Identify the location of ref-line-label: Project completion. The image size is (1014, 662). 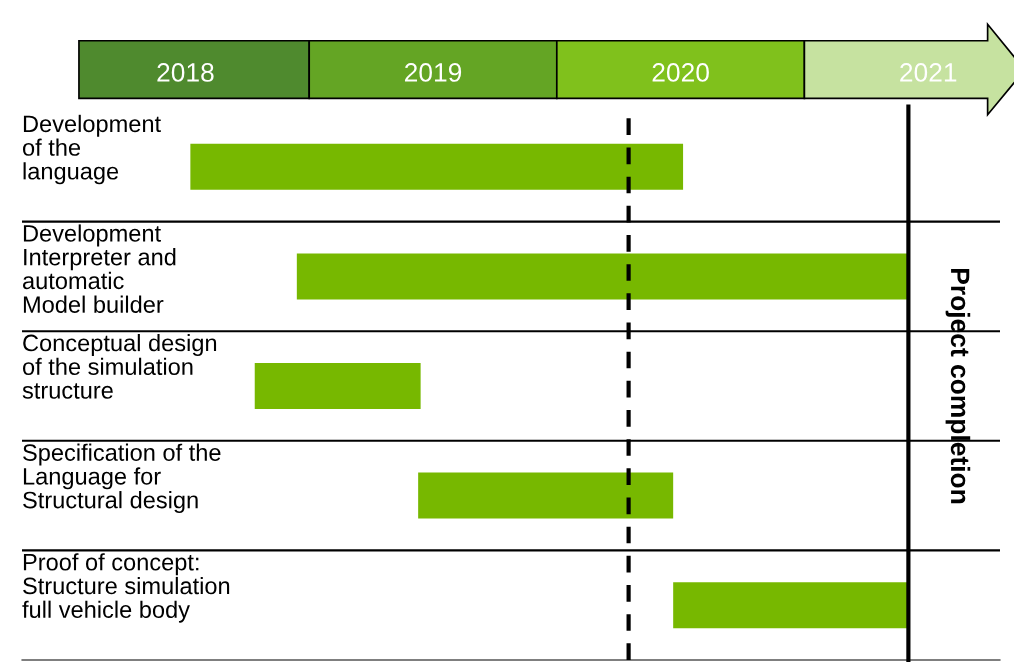
(958, 386).